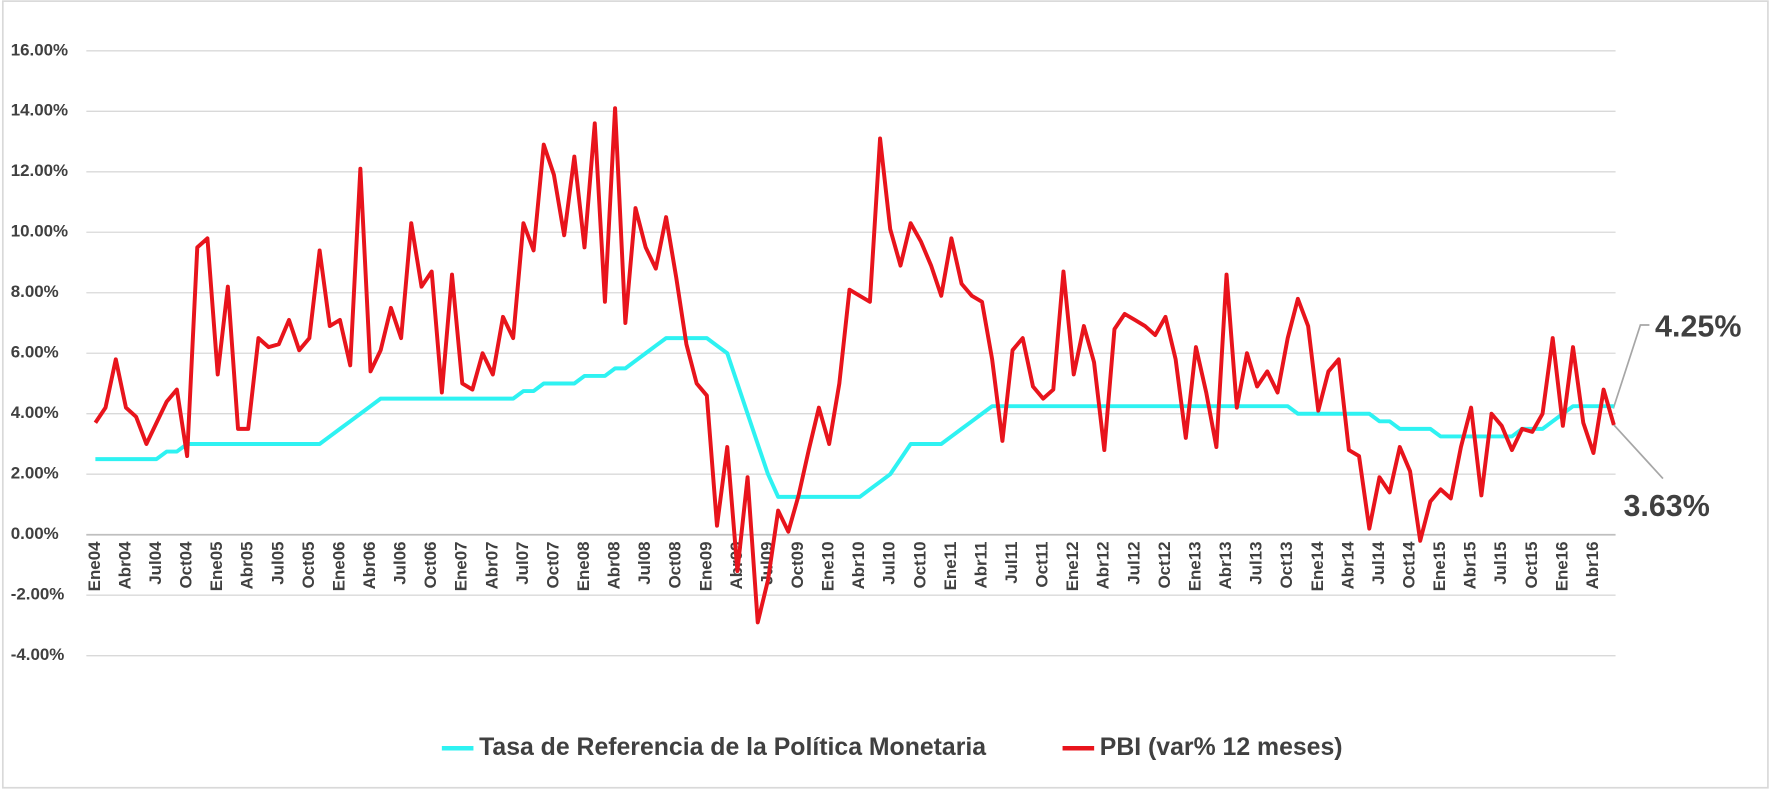 This screenshot has width=1773, height=790. Describe the element at coordinates (308, 564) in the screenshot. I see `x-tick-label: Oct05` at that location.